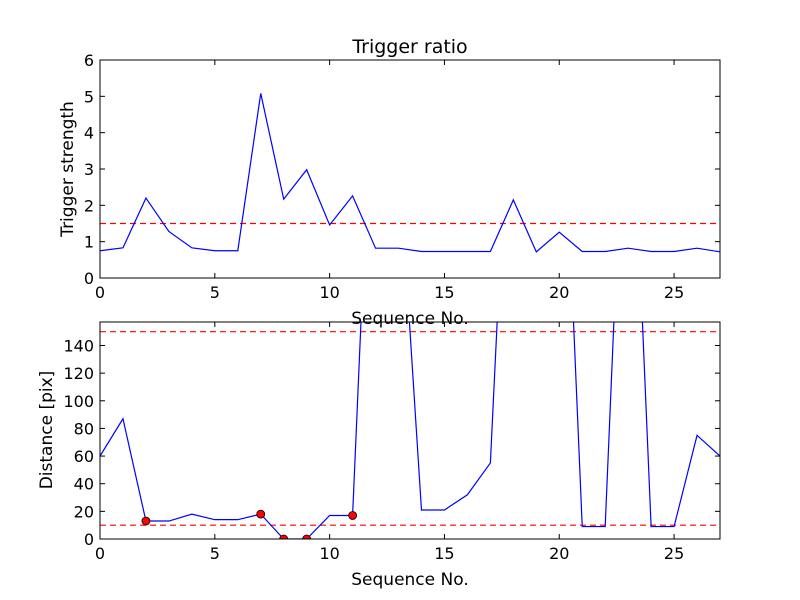 The width and height of the screenshot is (800, 600). What do you see at coordinates (89, 96) in the screenshot?
I see `y-tick-label: 5` at bounding box center [89, 96].